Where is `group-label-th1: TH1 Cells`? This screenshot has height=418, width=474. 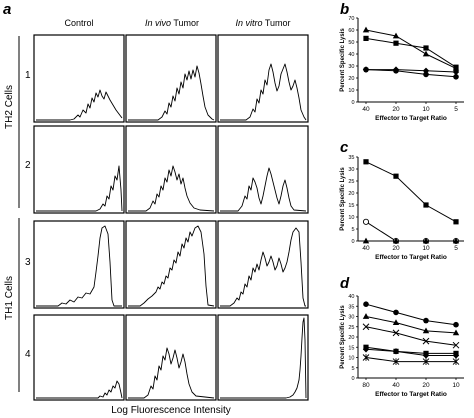 group-label-th1: TH1 Cells is located at coordinates (9, 298).